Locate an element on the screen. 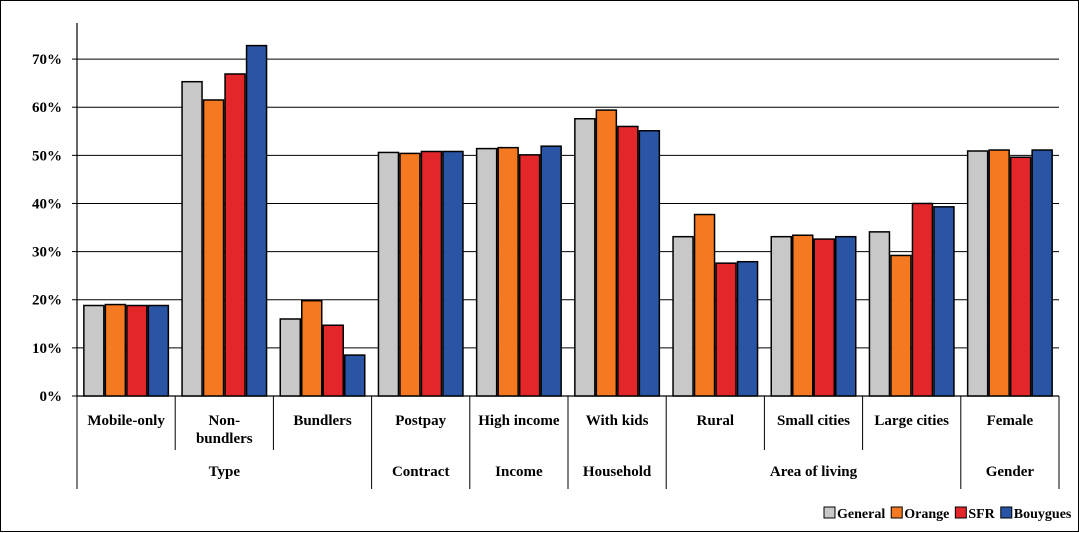 This screenshot has width=1079, height=533. y-tick-label: 50% is located at coordinates (47, 156).